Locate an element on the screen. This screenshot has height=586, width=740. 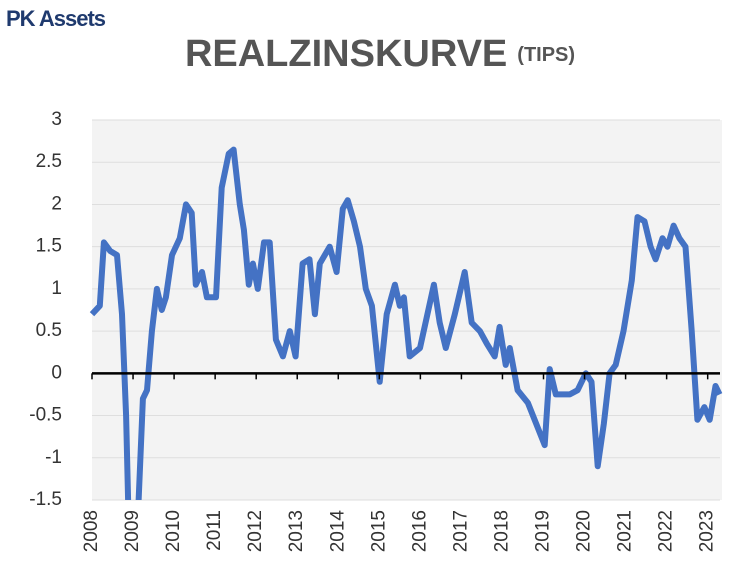
y-tick-label: 2.5 is located at coordinates (49, 161).